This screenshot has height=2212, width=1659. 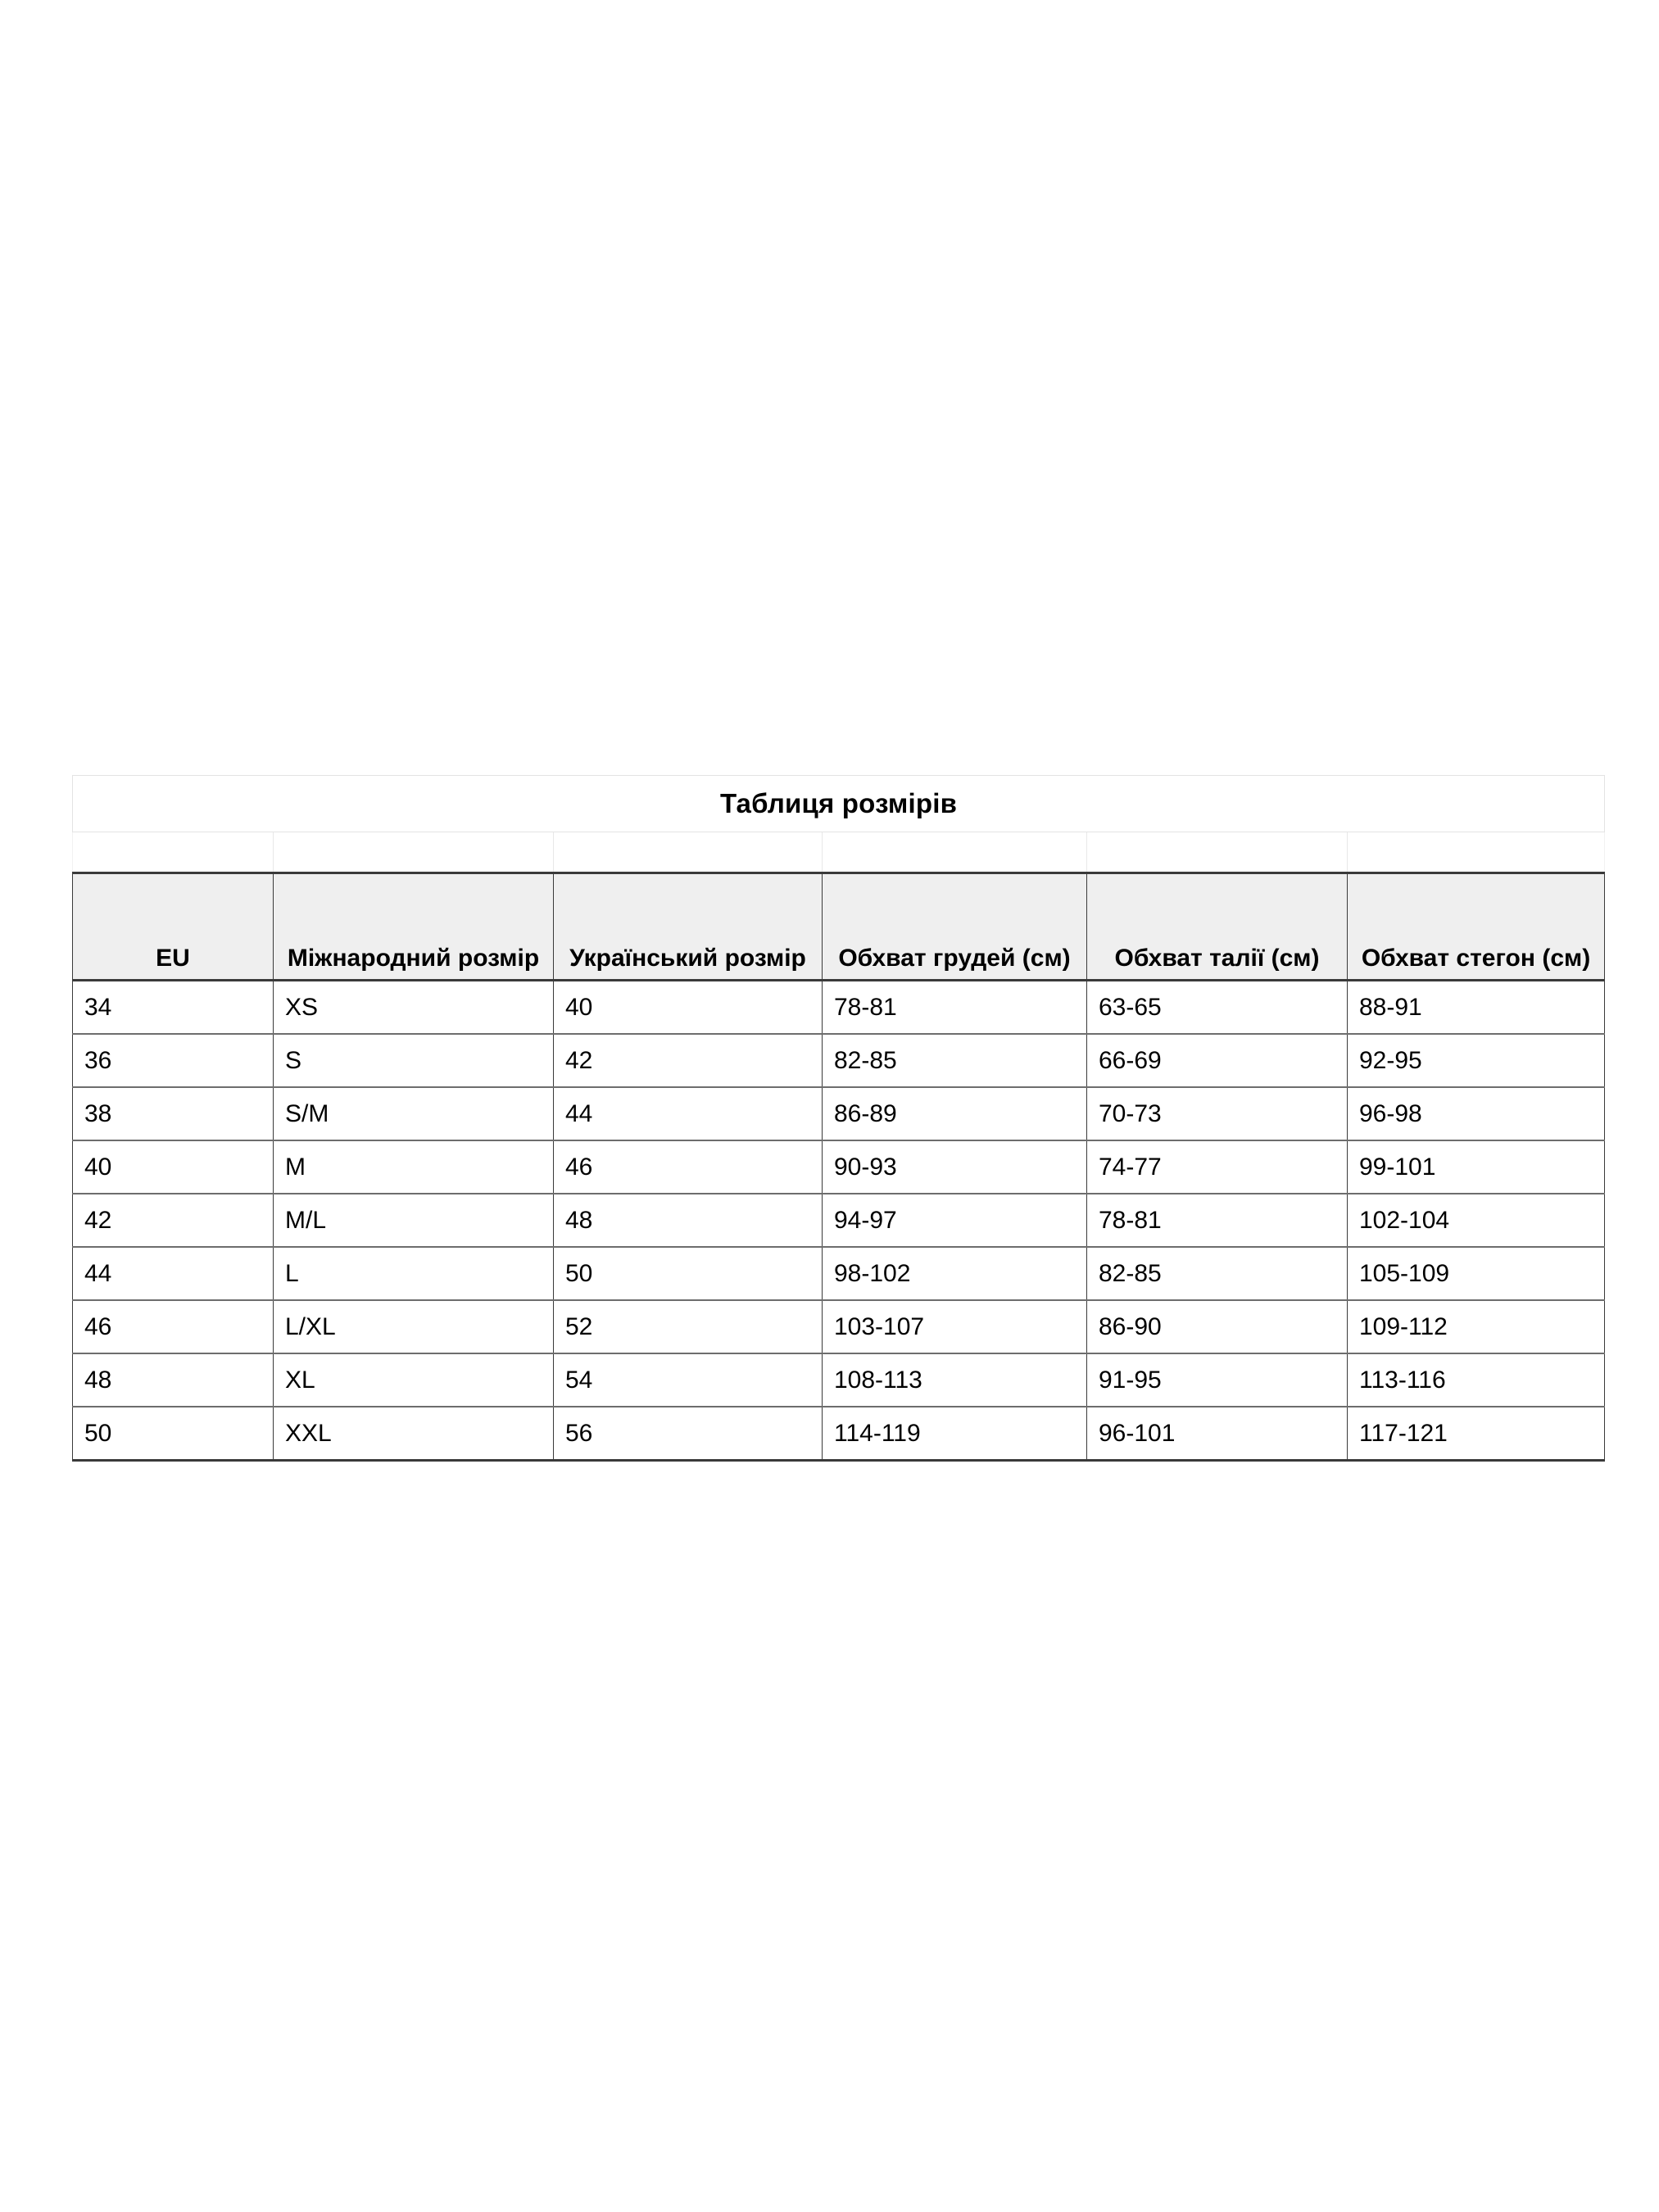 I want to click on cell-hips: 92-95, so click(x=1476, y=1060).